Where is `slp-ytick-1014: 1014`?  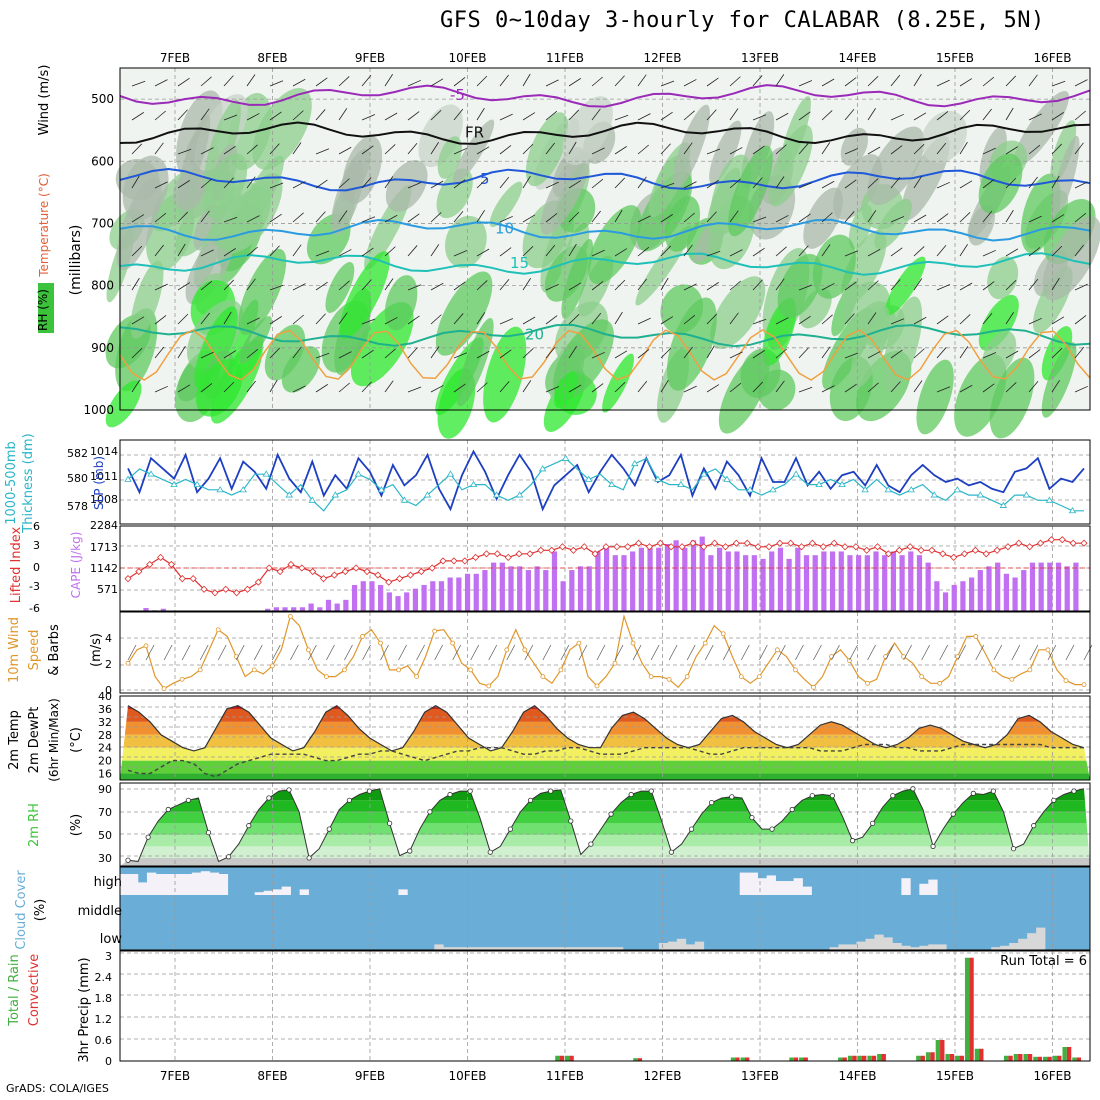
slp-ytick-1014: 1014 is located at coordinates (104, 451).